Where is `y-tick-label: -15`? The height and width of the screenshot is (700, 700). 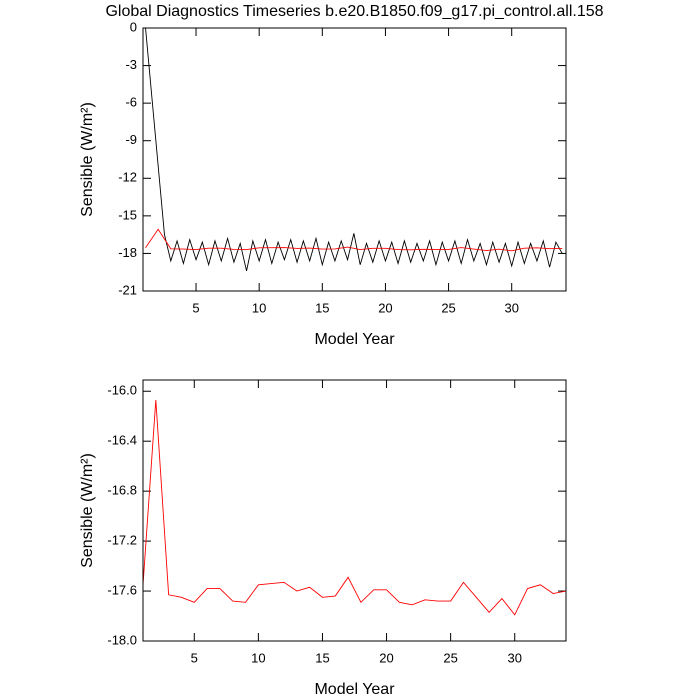 y-tick-label: -15 is located at coordinates (127, 214).